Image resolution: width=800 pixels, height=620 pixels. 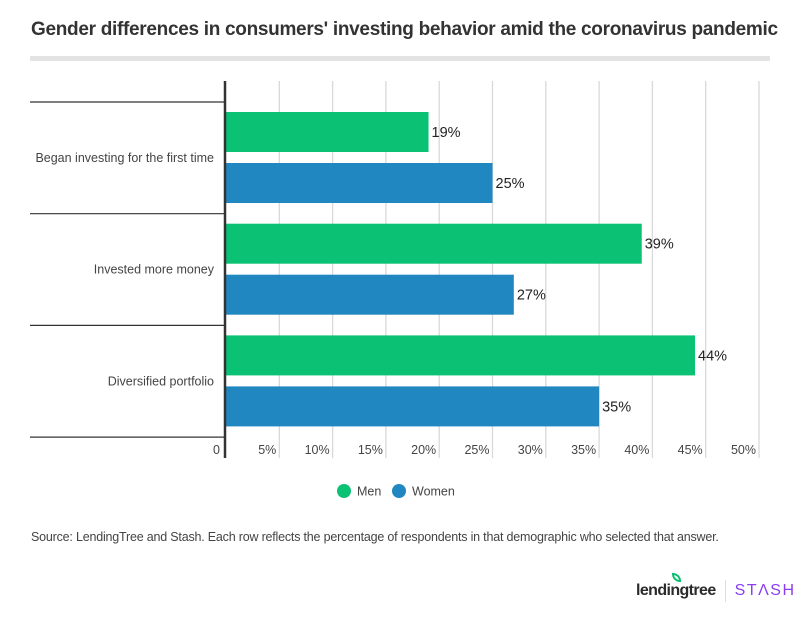 What do you see at coordinates (399, 491) in the screenshot?
I see `legend-marker-women` at bounding box center [399, 491].